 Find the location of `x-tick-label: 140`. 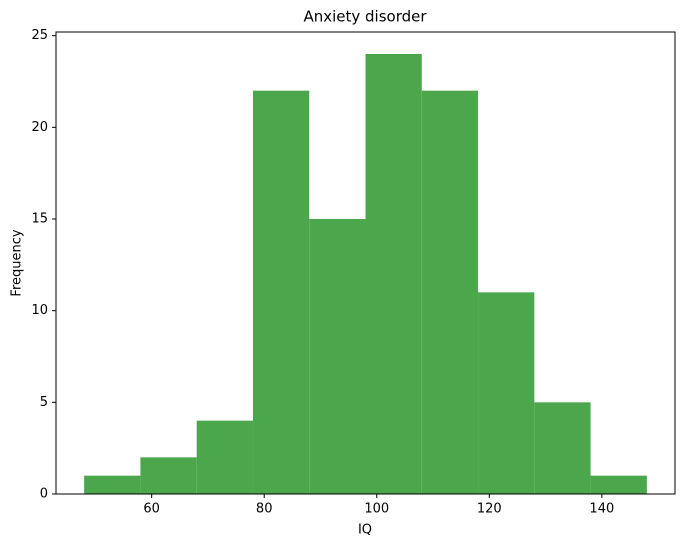

x-tick-label: 140 is located at coordinates (601, 509).